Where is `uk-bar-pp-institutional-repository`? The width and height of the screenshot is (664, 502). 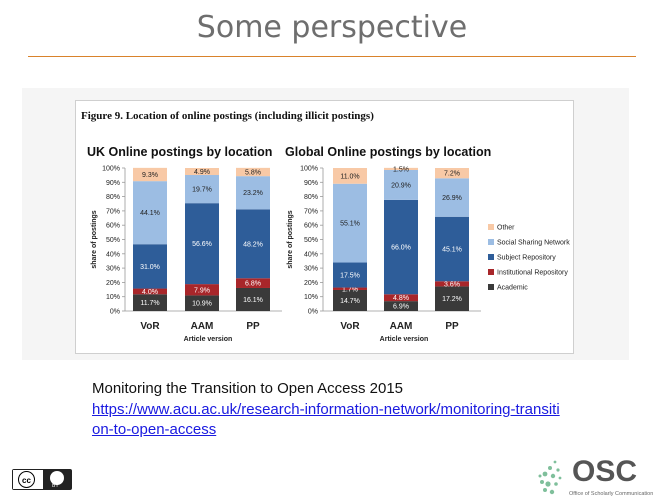 uk-bar-pp-institutional-repository is located at coordinates (253, 283).